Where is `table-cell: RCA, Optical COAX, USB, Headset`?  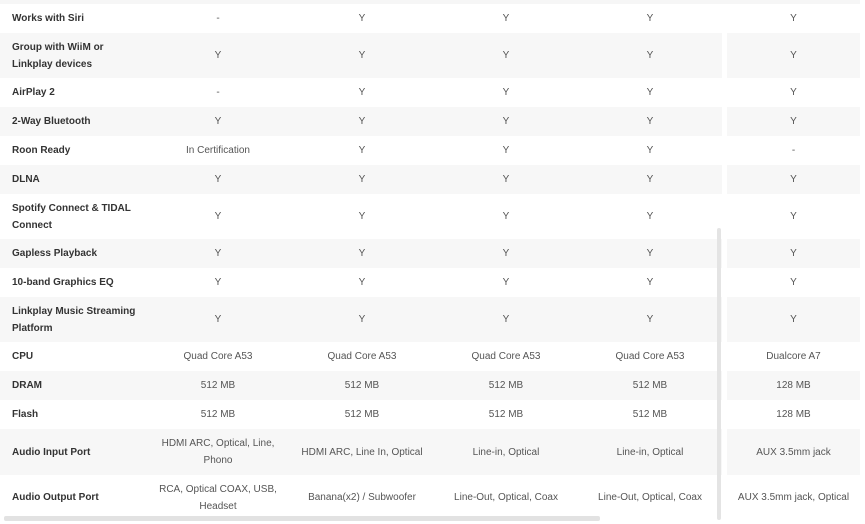
table-cell: RCA, Optical COAX, USB, Headset is located at coordinates (218, 497).